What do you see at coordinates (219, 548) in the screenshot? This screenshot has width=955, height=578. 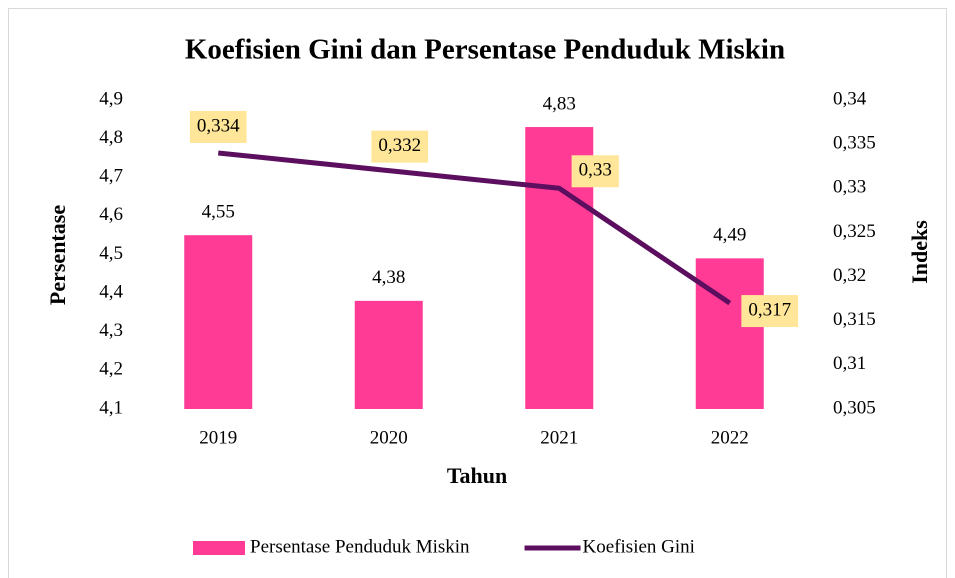 I see `legend-swatch` at bounding box center [219, 548].